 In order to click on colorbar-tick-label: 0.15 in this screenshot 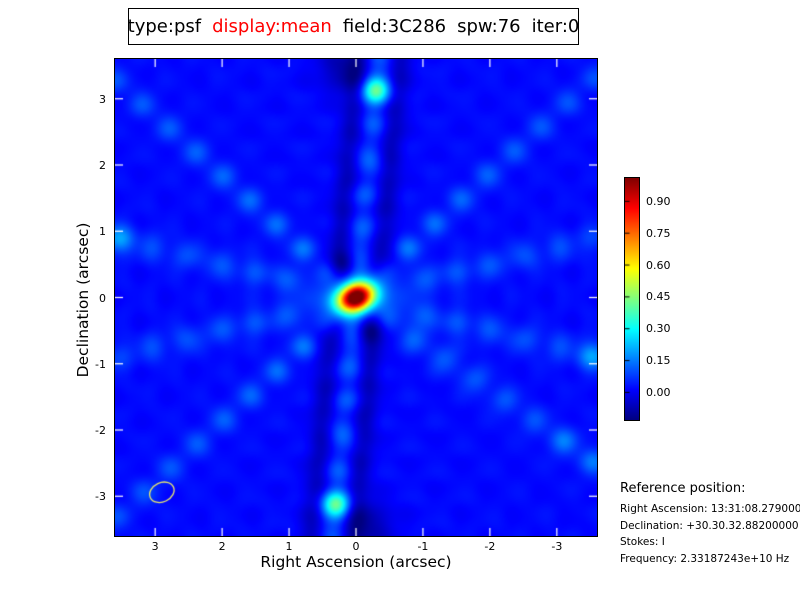, I will do `click(658, 361)`.